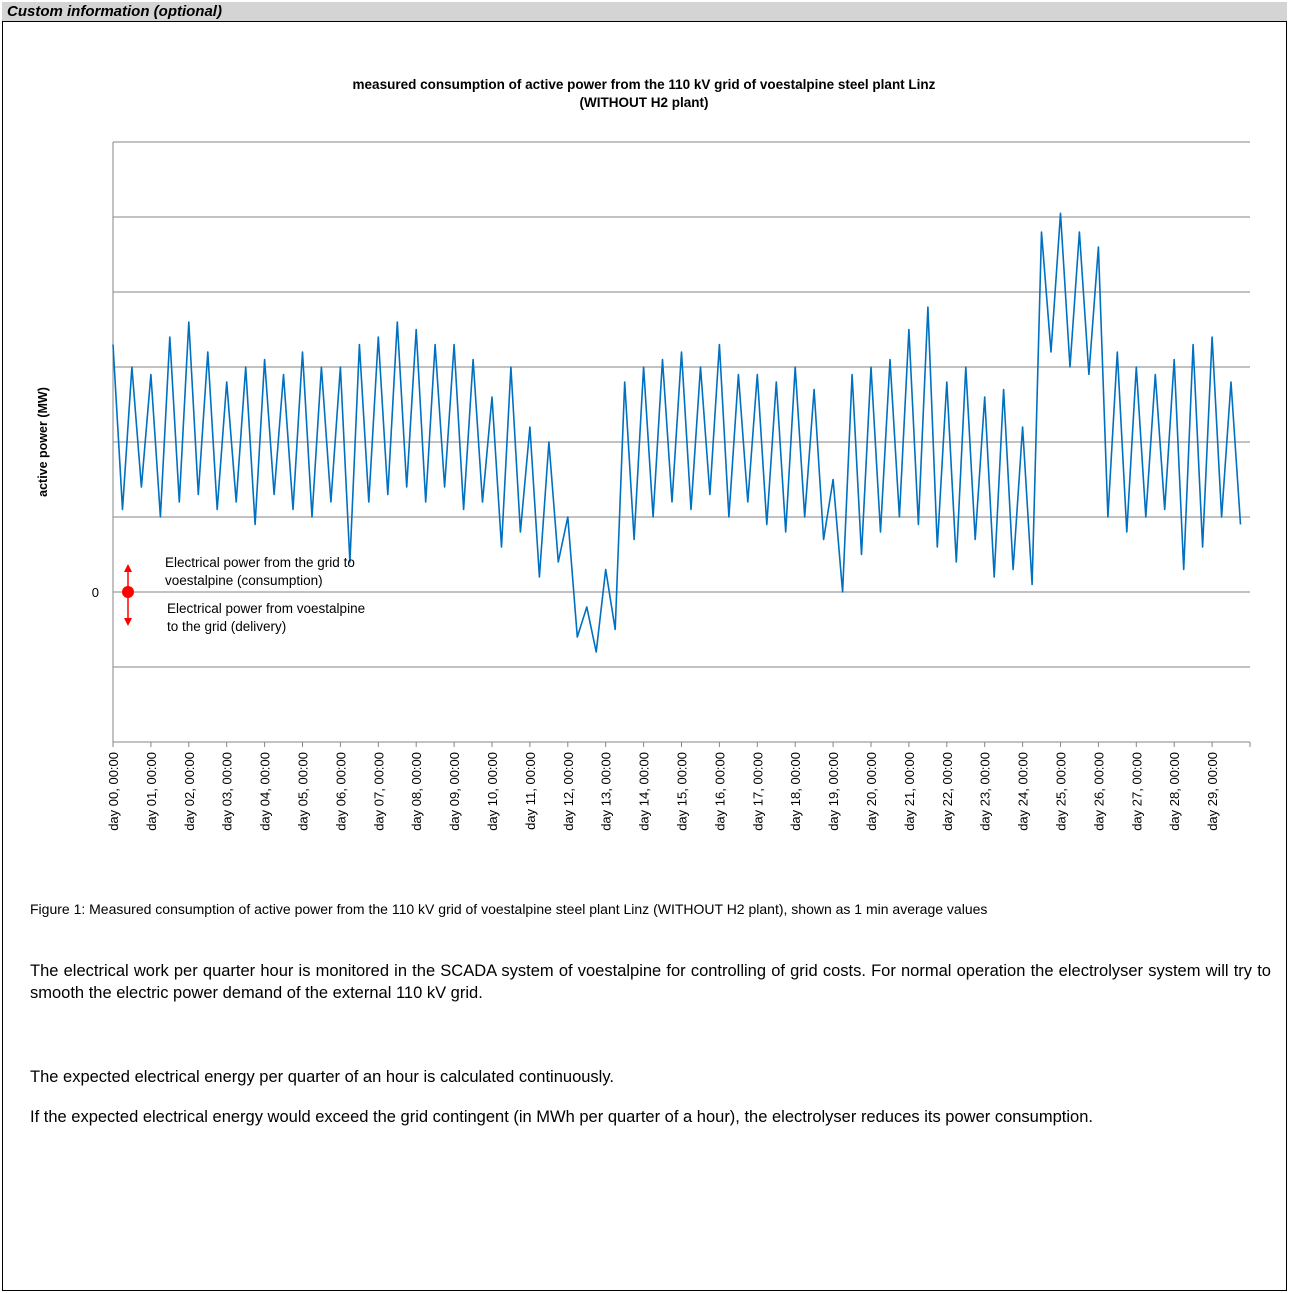 This screenshot has height=1293, width=1291. Describe the element at coordinates (644, 12) in the screenshot. I see `section-header: Custom information (optional)` at that location.